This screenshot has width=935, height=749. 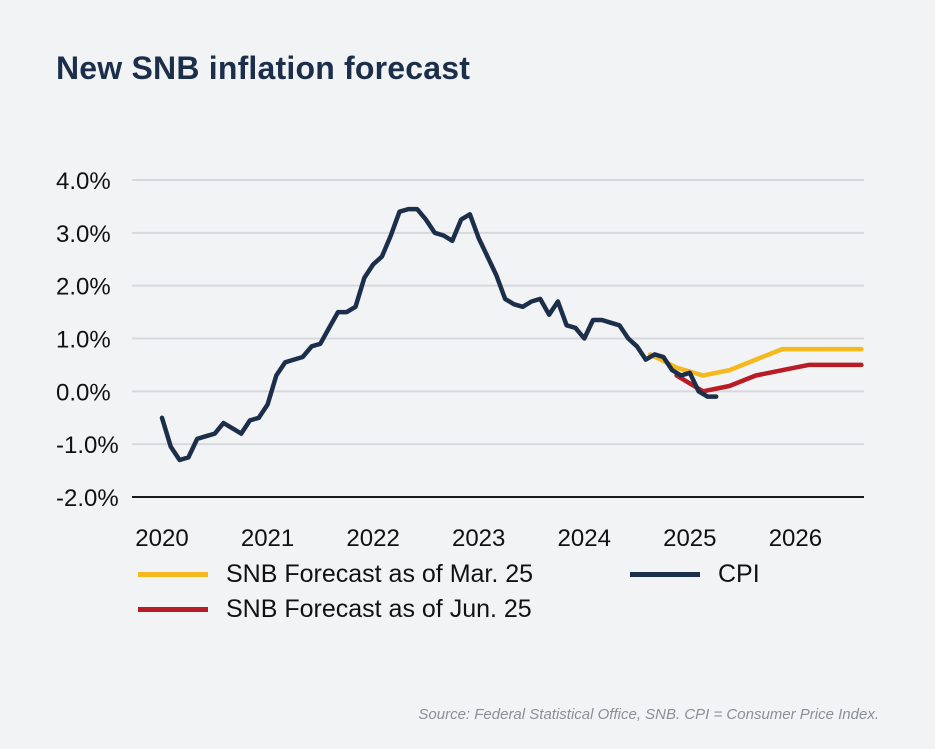 I want to click on chart-title: New SNB inflation forecast, so click(x=263, y=68).